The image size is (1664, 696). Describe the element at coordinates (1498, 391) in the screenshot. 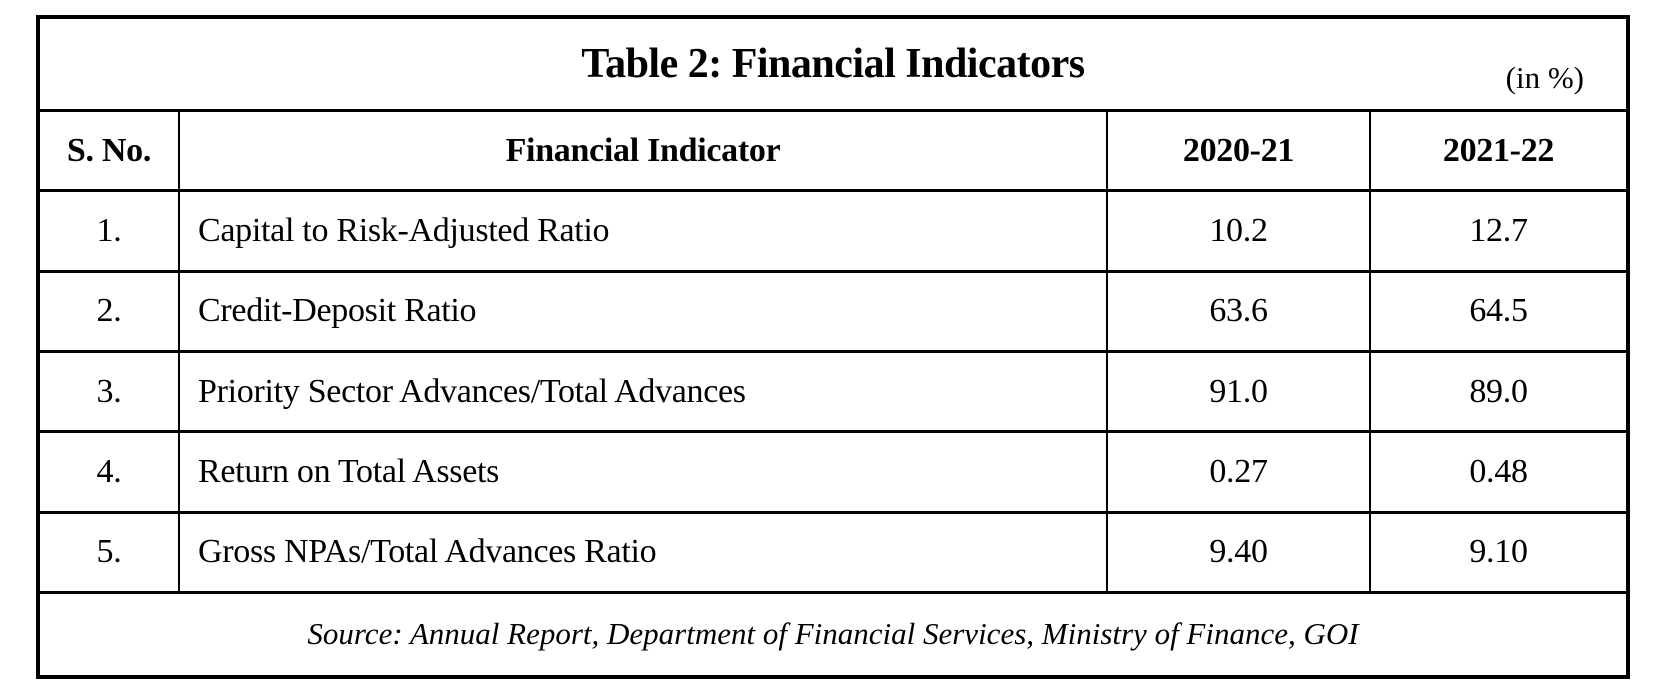

I see `row-value-2021-22: 89.0` at that location.